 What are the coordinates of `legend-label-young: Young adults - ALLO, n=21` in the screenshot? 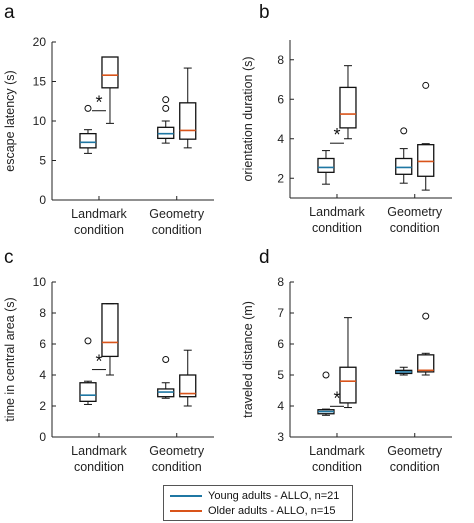 It's located at (274, 496).